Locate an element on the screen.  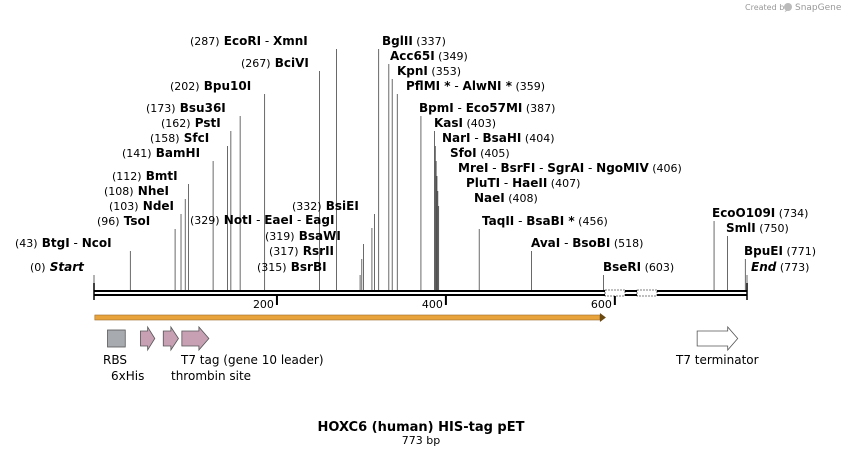
enzyme-kpni: KpnI is located at coordinates (412, 71).